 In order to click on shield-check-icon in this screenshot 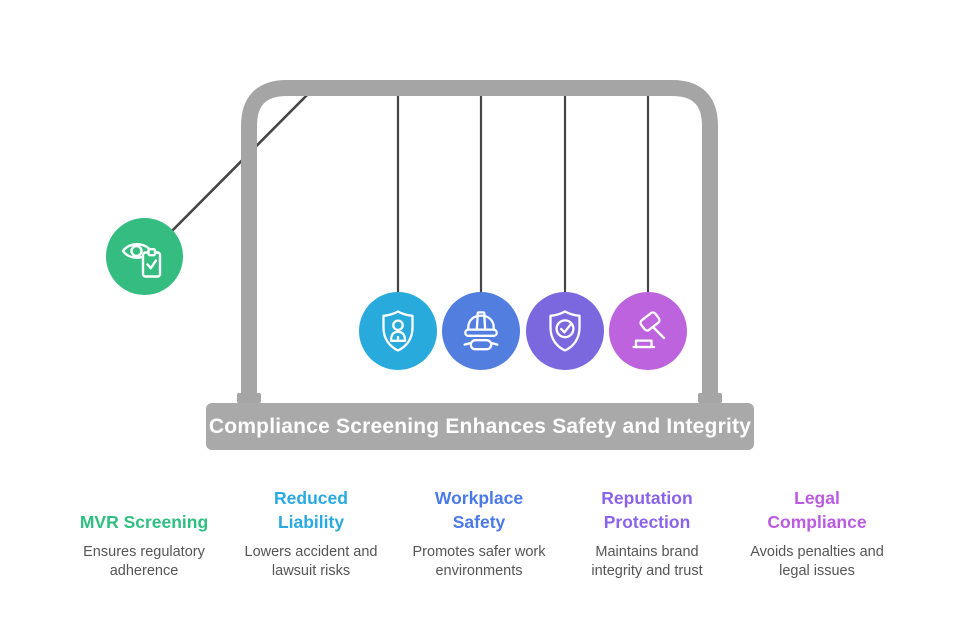, I will do `click(565, 331)`.